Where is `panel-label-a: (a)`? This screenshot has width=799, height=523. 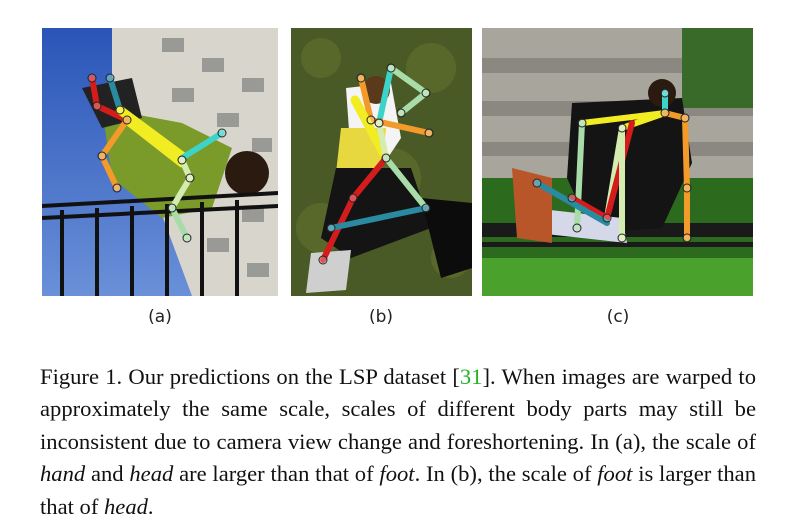 panel-label-a: (a) is located at coordinates (160, 317).